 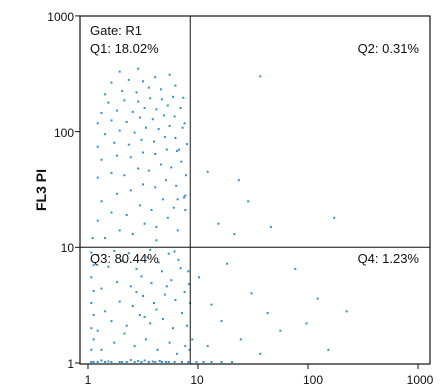 I want to click on y-tick-label-100: 100, so click(x=64, y=133).